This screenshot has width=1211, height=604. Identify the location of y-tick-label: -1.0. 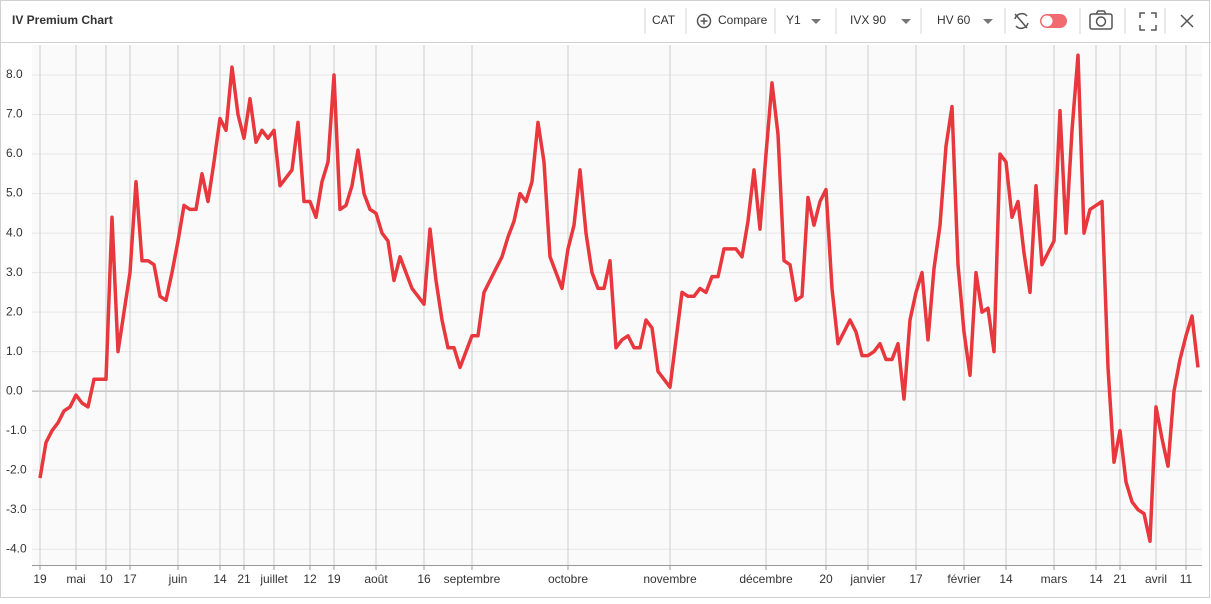
(16, 430).